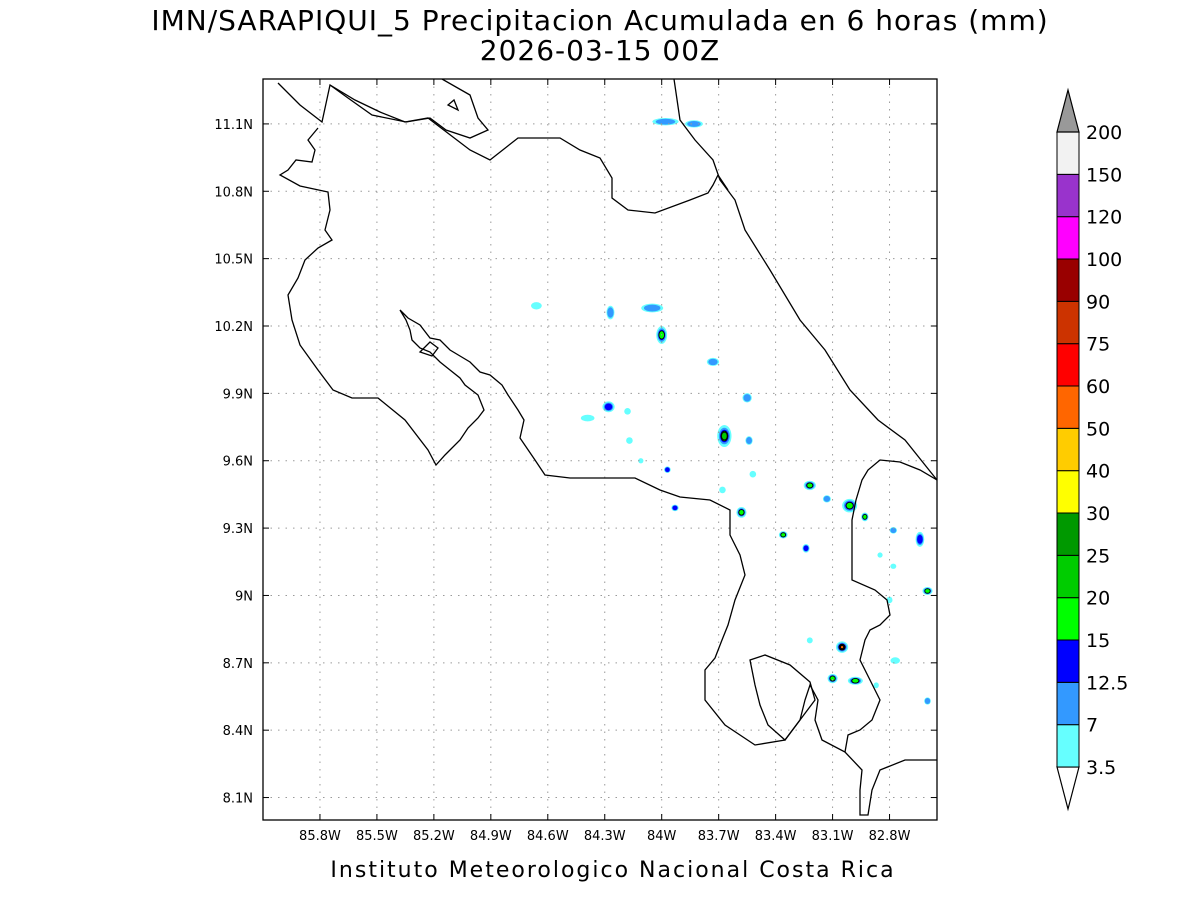 Image resolution: width=1200 pixels, height=900 pixels. Describe the element at coordinates (833, 836) in the screenshot. I see `lon-tick-label: 83.1W` at that location.